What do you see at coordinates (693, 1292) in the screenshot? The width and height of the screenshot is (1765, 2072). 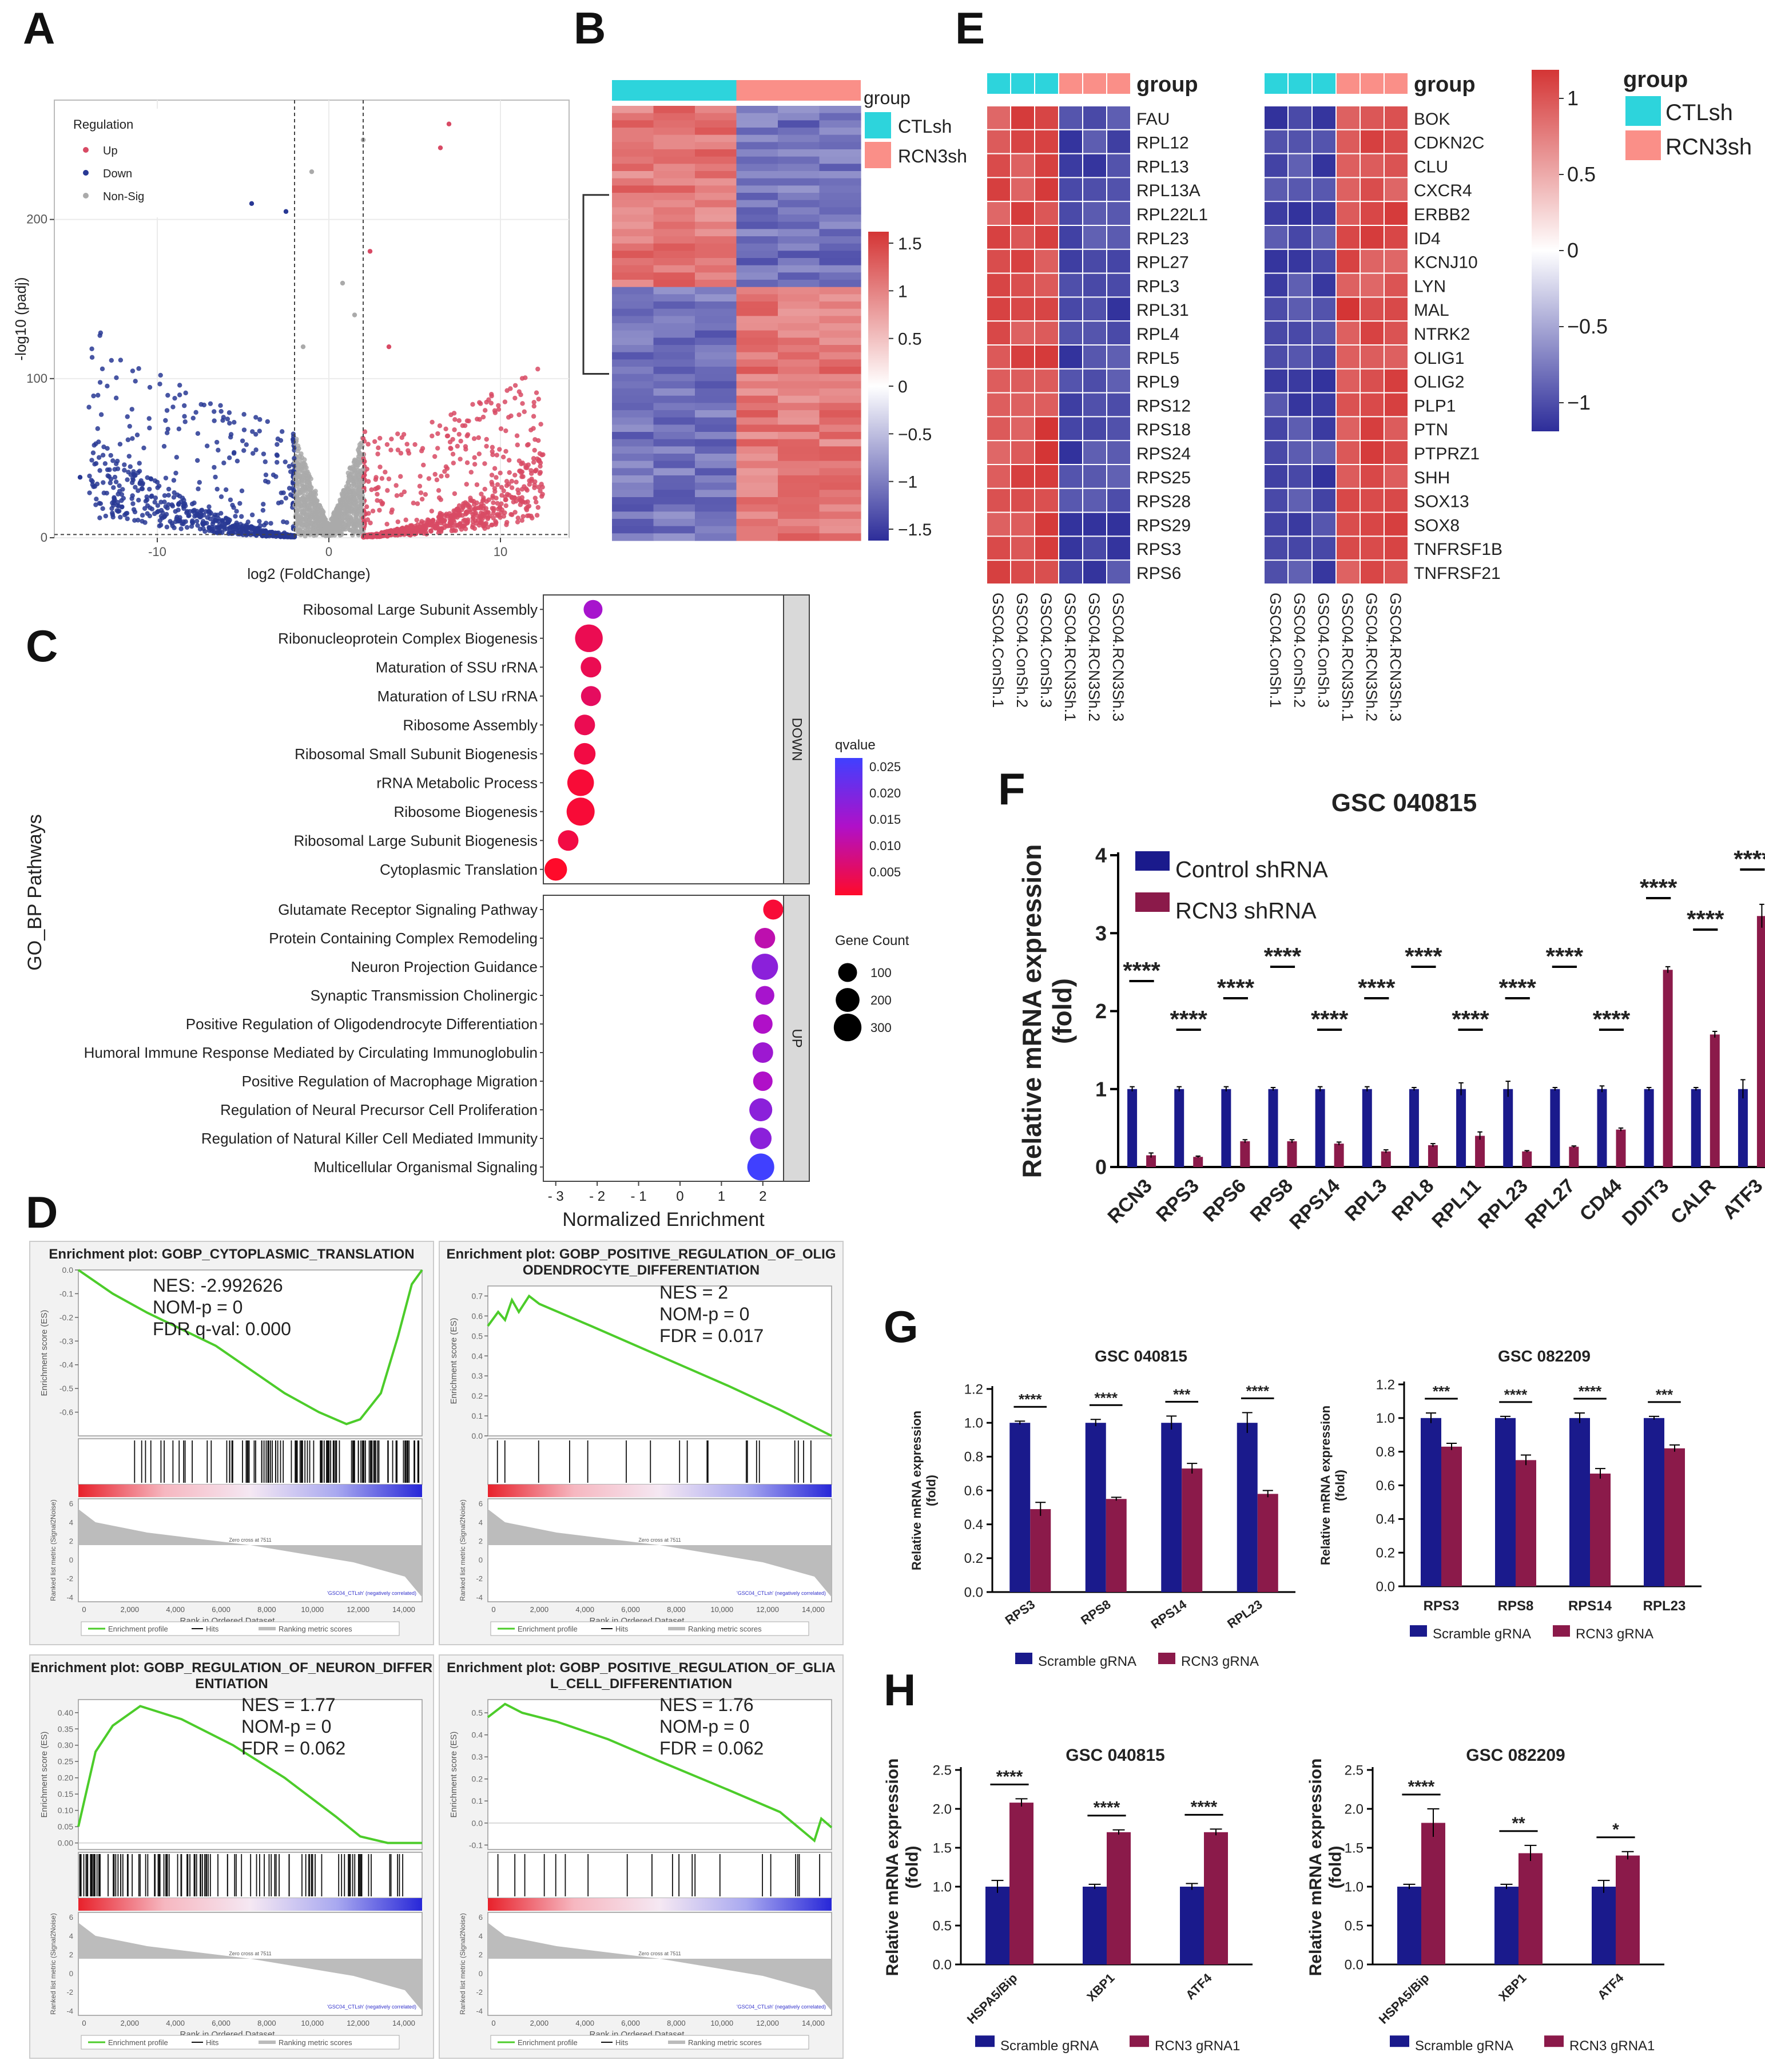 I see `nes-value: NES = 2` at bounding box center [693, 1292].